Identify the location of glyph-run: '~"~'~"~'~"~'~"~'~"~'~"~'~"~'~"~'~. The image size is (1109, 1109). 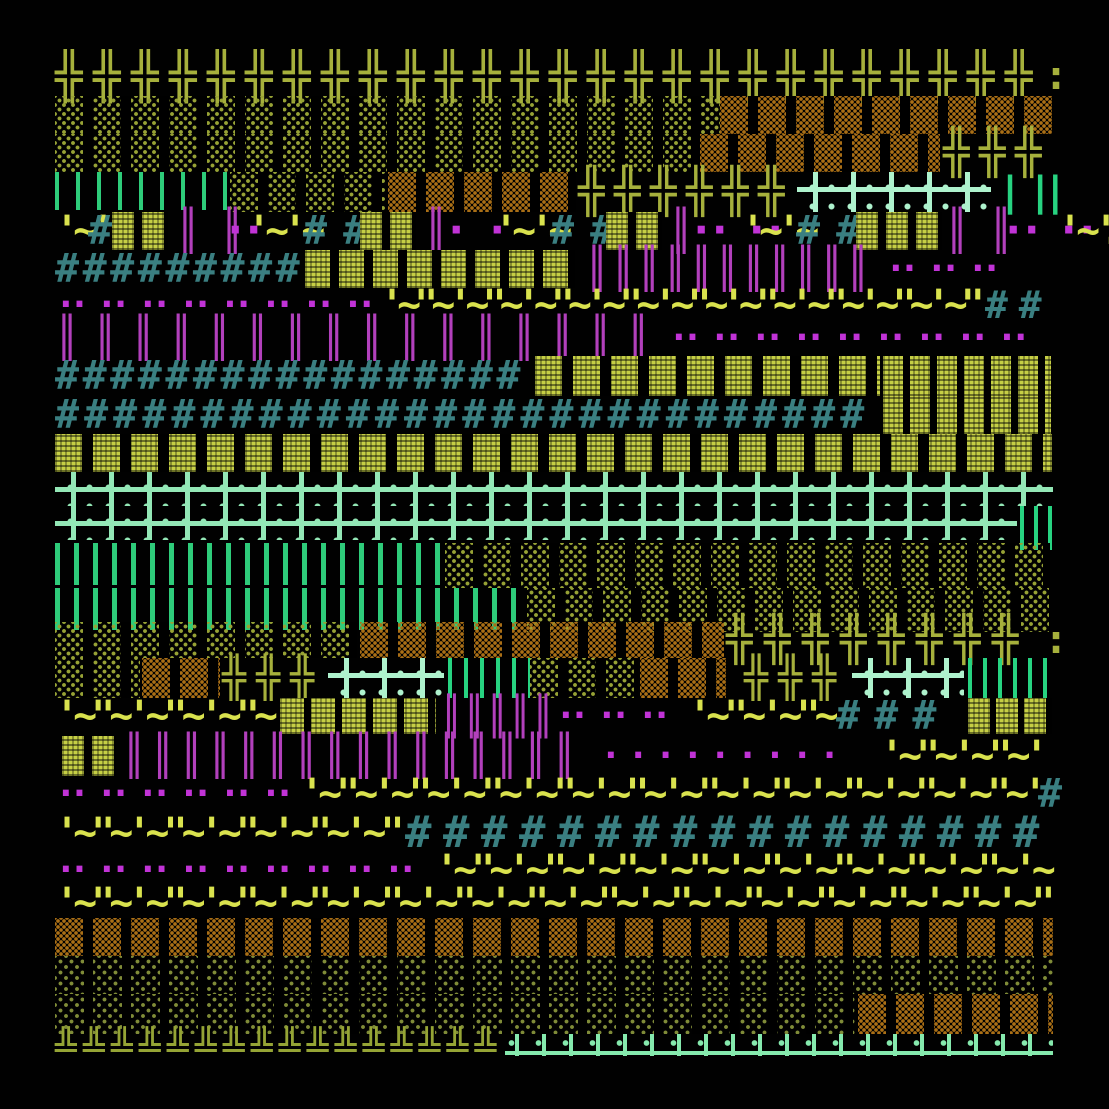
(745, 870).